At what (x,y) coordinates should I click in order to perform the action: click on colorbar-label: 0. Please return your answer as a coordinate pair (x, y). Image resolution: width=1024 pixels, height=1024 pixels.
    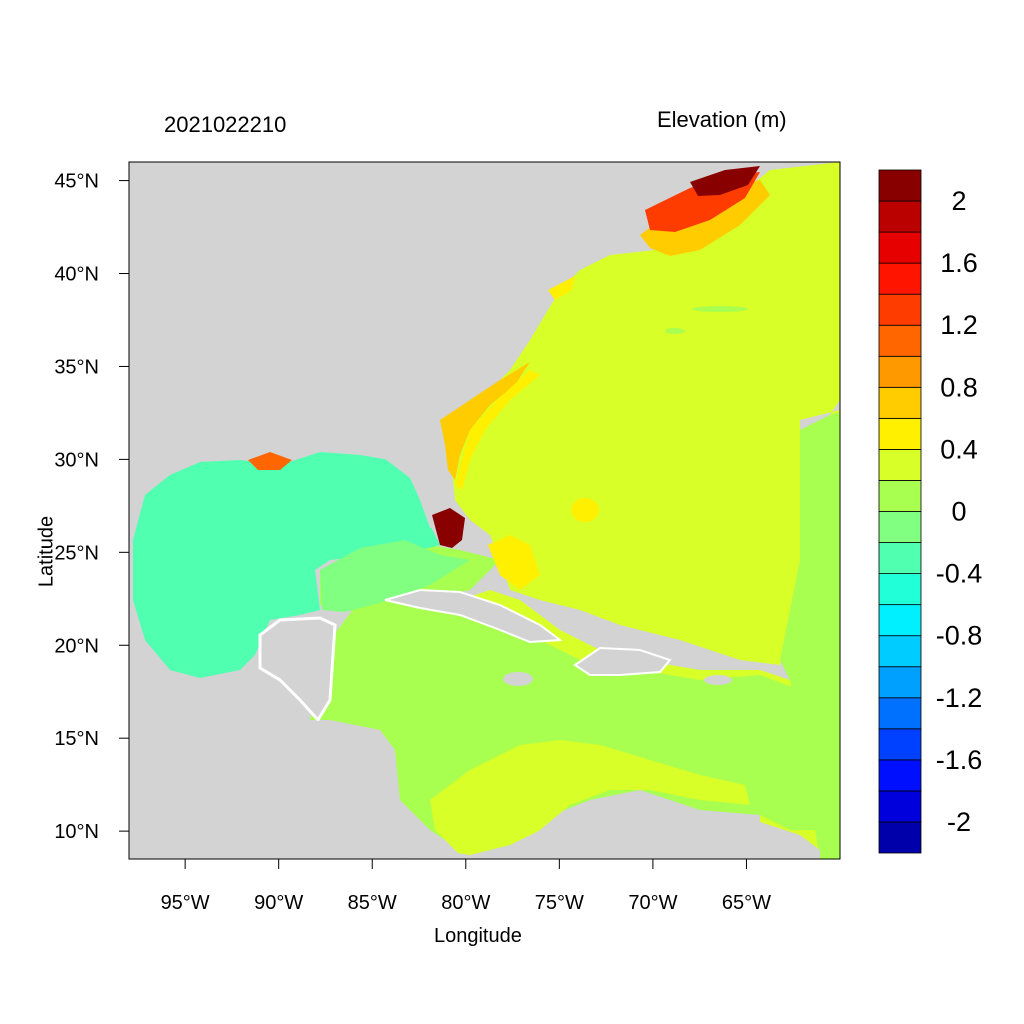
    Looking at the image, I should click on (958, 512).